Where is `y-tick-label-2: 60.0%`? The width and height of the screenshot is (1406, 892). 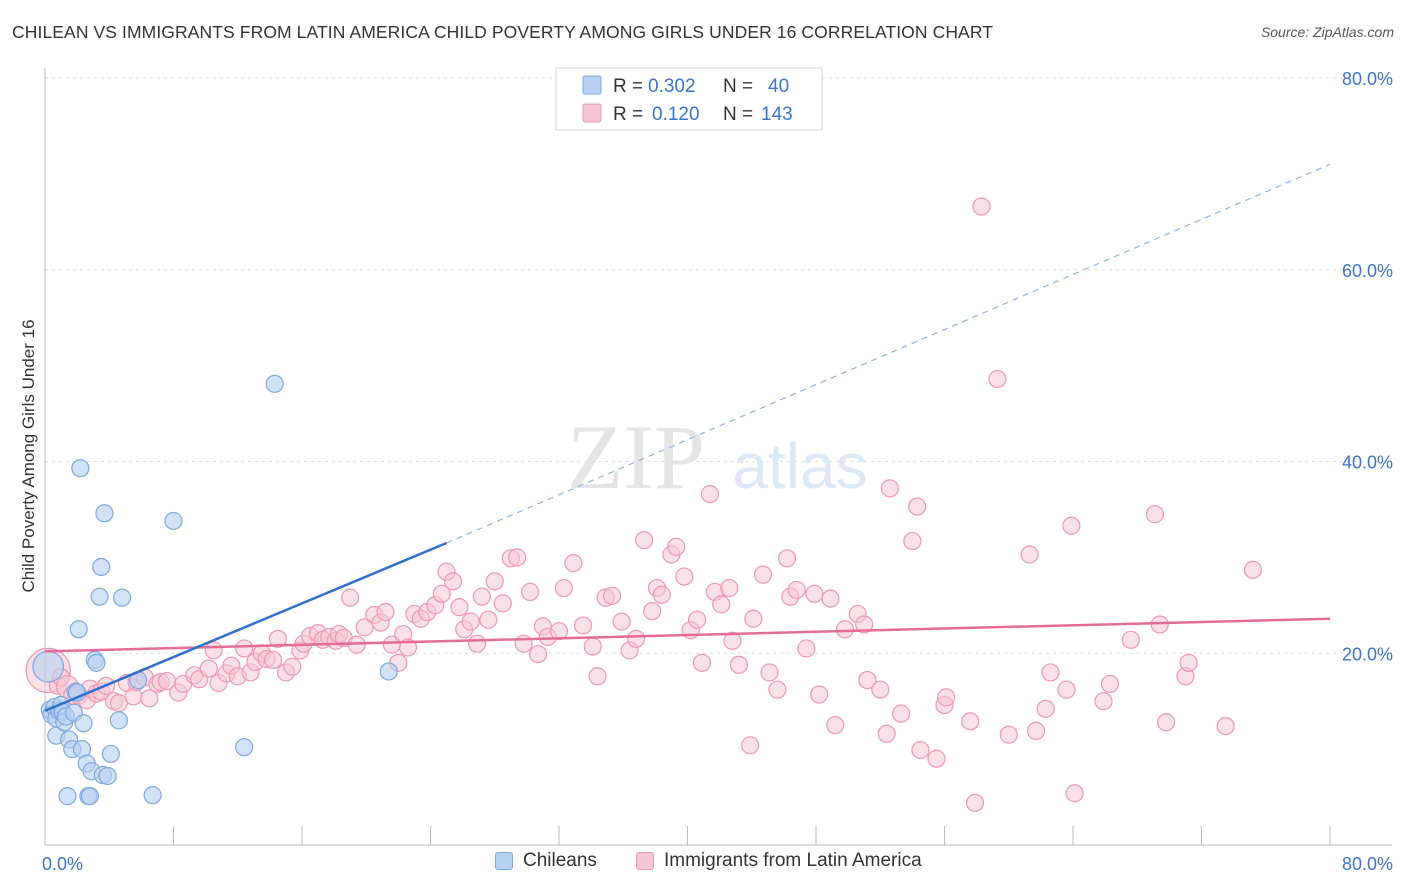 y-tick-label-2: 60.0% is located at coordinates (1367, 271).